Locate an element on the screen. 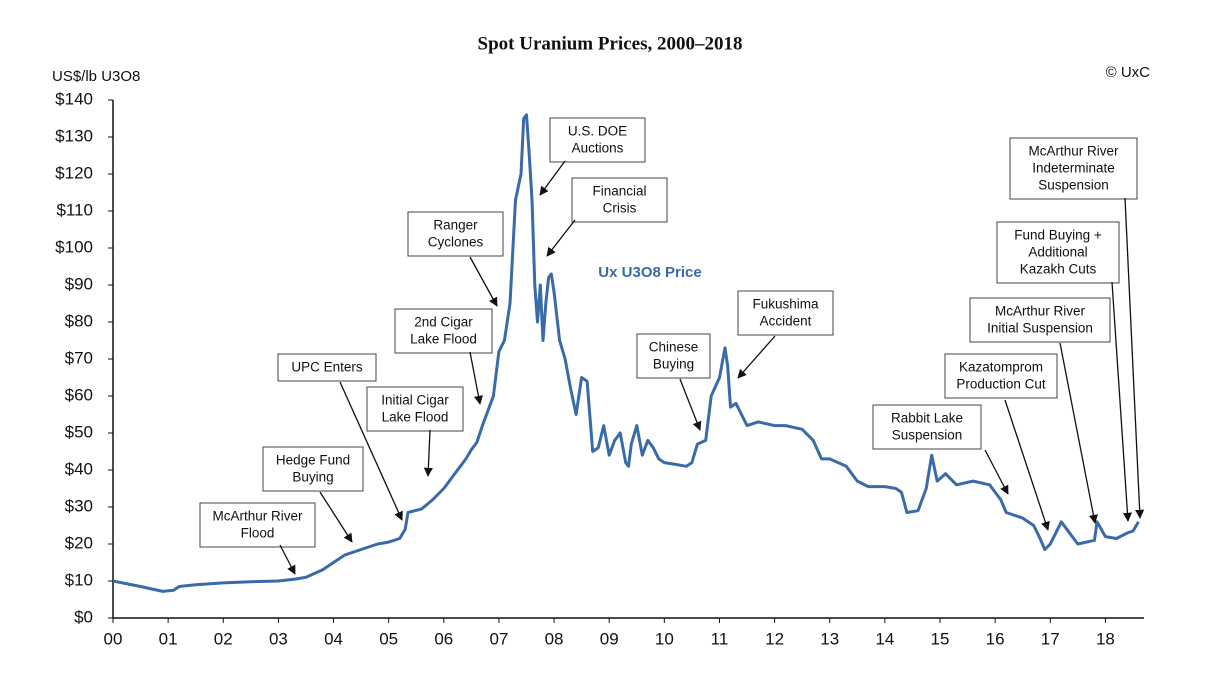 The width and height of the screenshot is (1211, 679). annotation-text: Fund Buying + is located at coordinates (1058, 235).